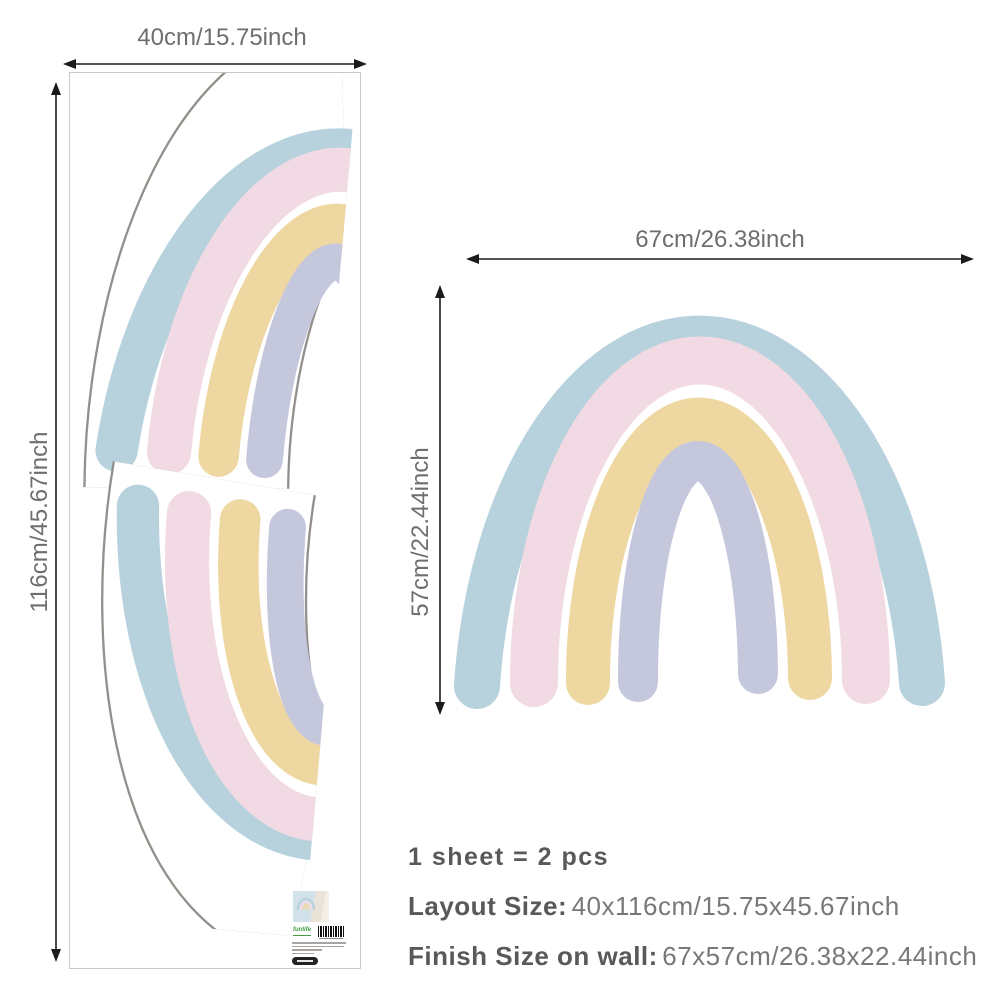 This screenshot has width=1000, height=1000. Describe the element at coordinates (720, 259) in the screenshot. I see `finished-width-arrow` at that location.